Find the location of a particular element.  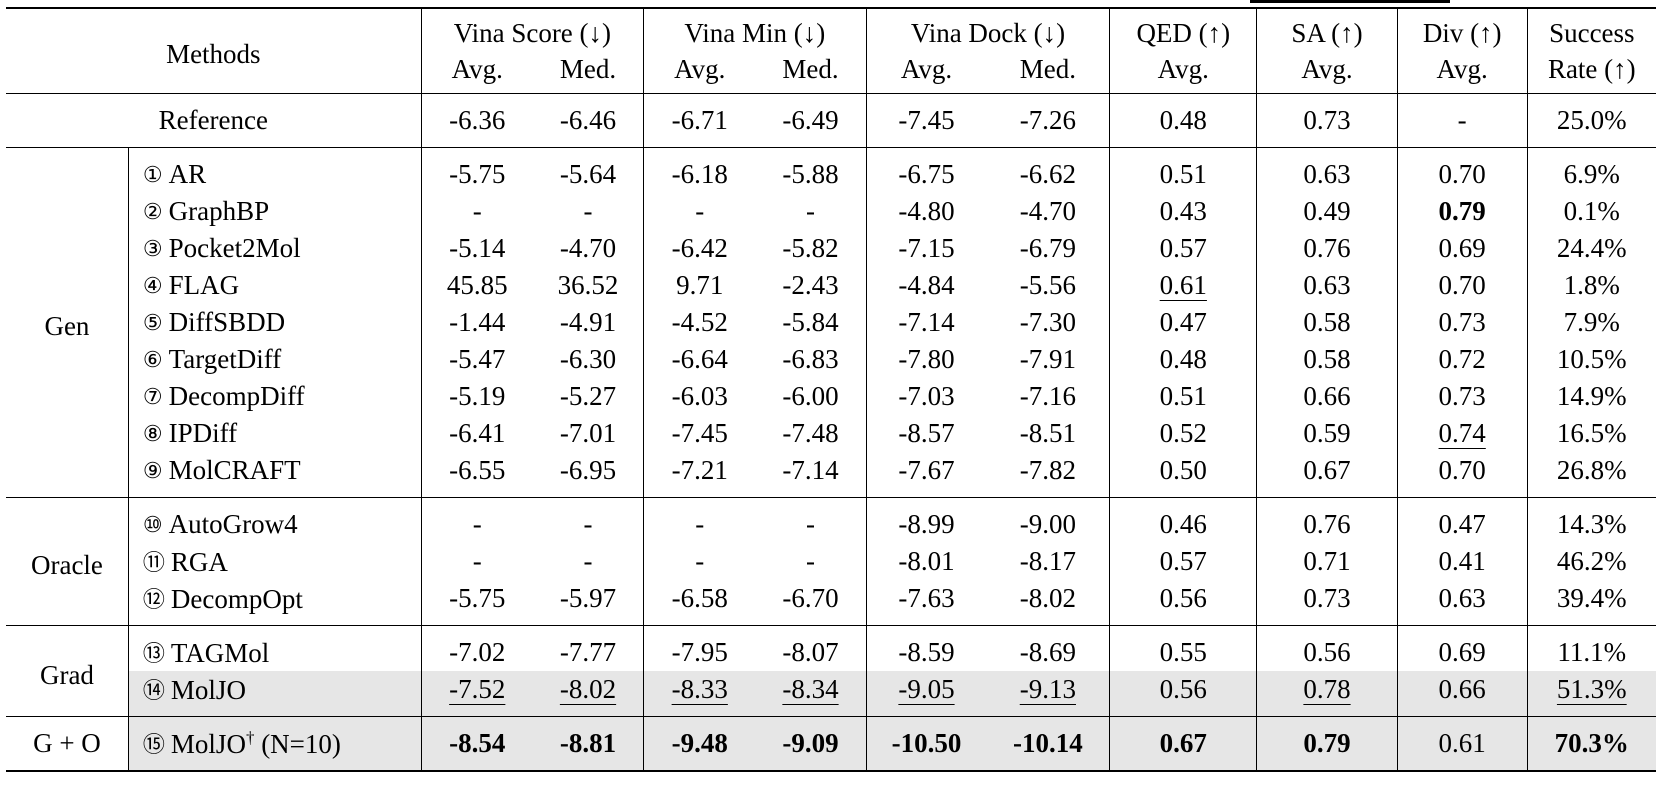

value: -6.95 is located at coordinates (588, 470).